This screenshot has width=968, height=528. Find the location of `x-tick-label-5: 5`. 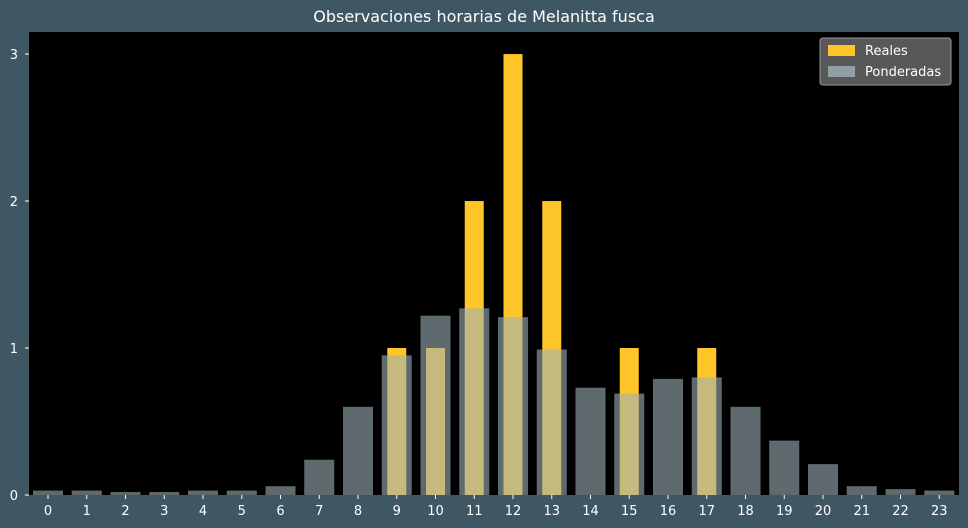

x-tick-label-5: 5 is located at coordinates (242, 511).